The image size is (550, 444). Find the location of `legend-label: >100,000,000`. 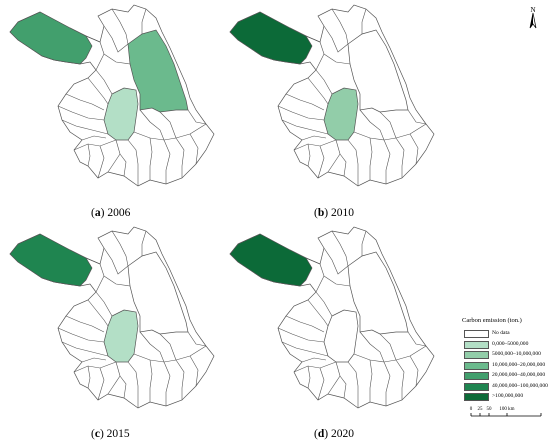

legend-label: >100,000,000 is located at coordinates (508, 396).